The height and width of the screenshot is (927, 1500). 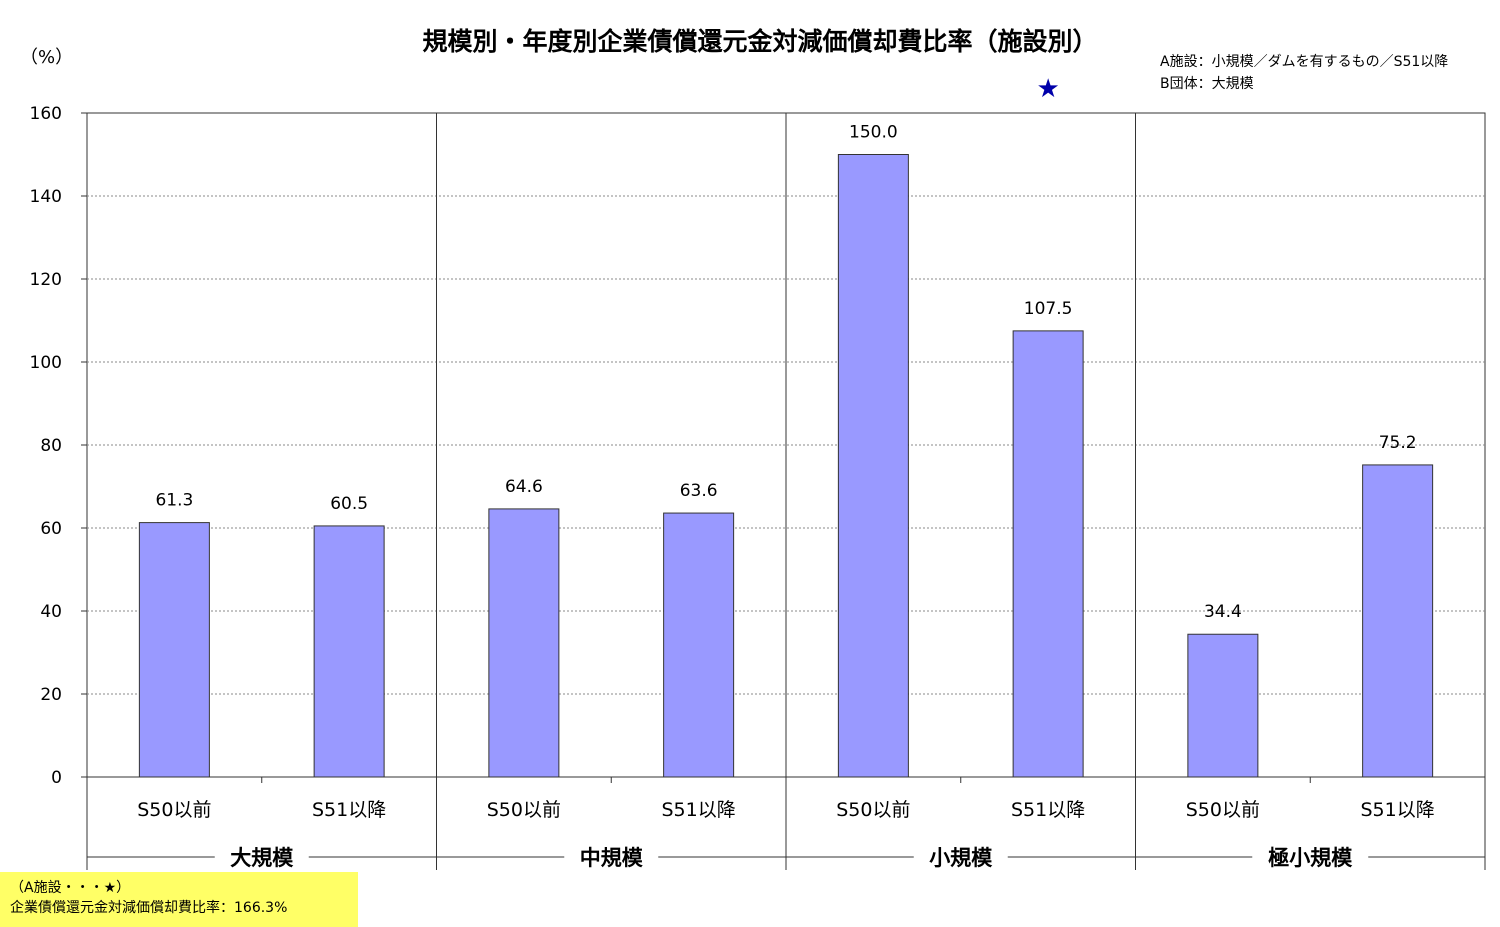 What do you see at coordinates (1223, 612) in the screenshot?
I see `data-label: 34.4` at bounding box center [1223, 612].